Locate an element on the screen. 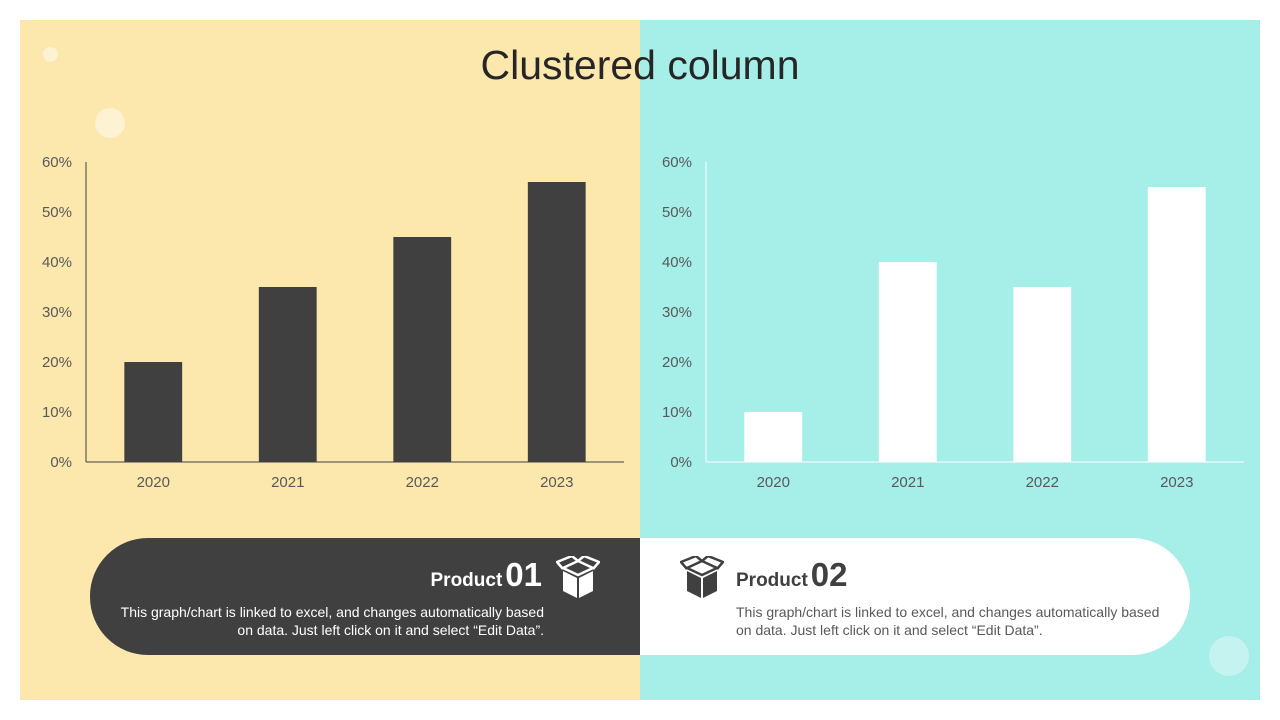 The width and height of the screenshot is (1280, 720). product-01-heading: Product 01 is located at coordinates (487, 575).